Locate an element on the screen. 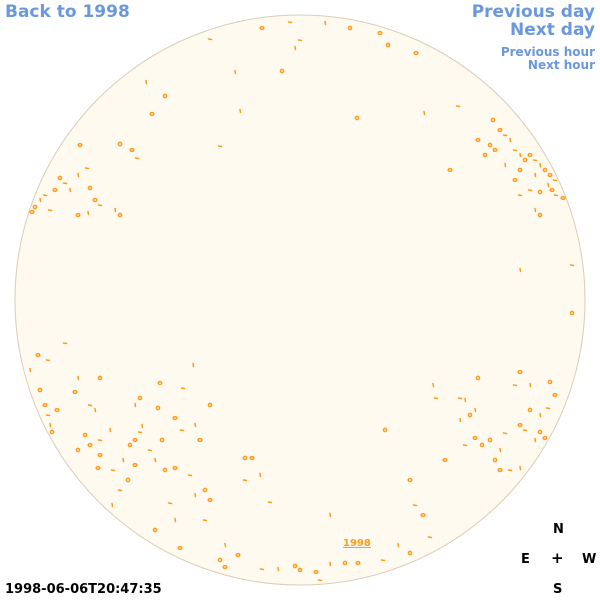 This screenshot has width=600, height=600. observation-timestamp: 1998-06-06T20:47:35 is located at coordinates (83, 589).